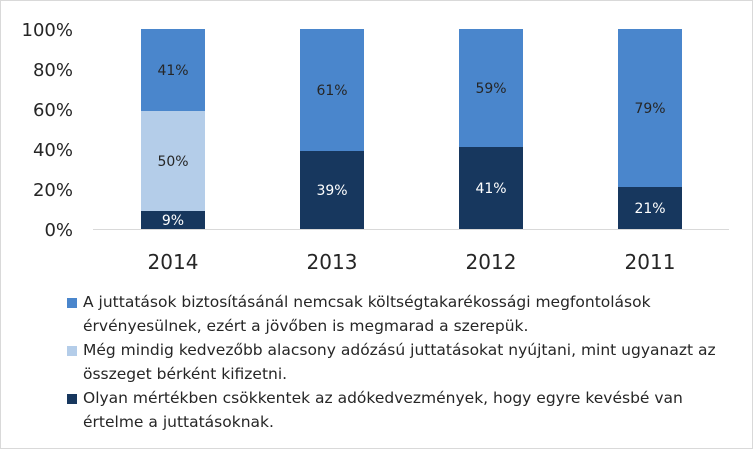 The width and height of the screenshot is (753, 449). Describe the element at coordinates (173, 262) in the screenshot. I see `x-category-label: 2014` at that location.